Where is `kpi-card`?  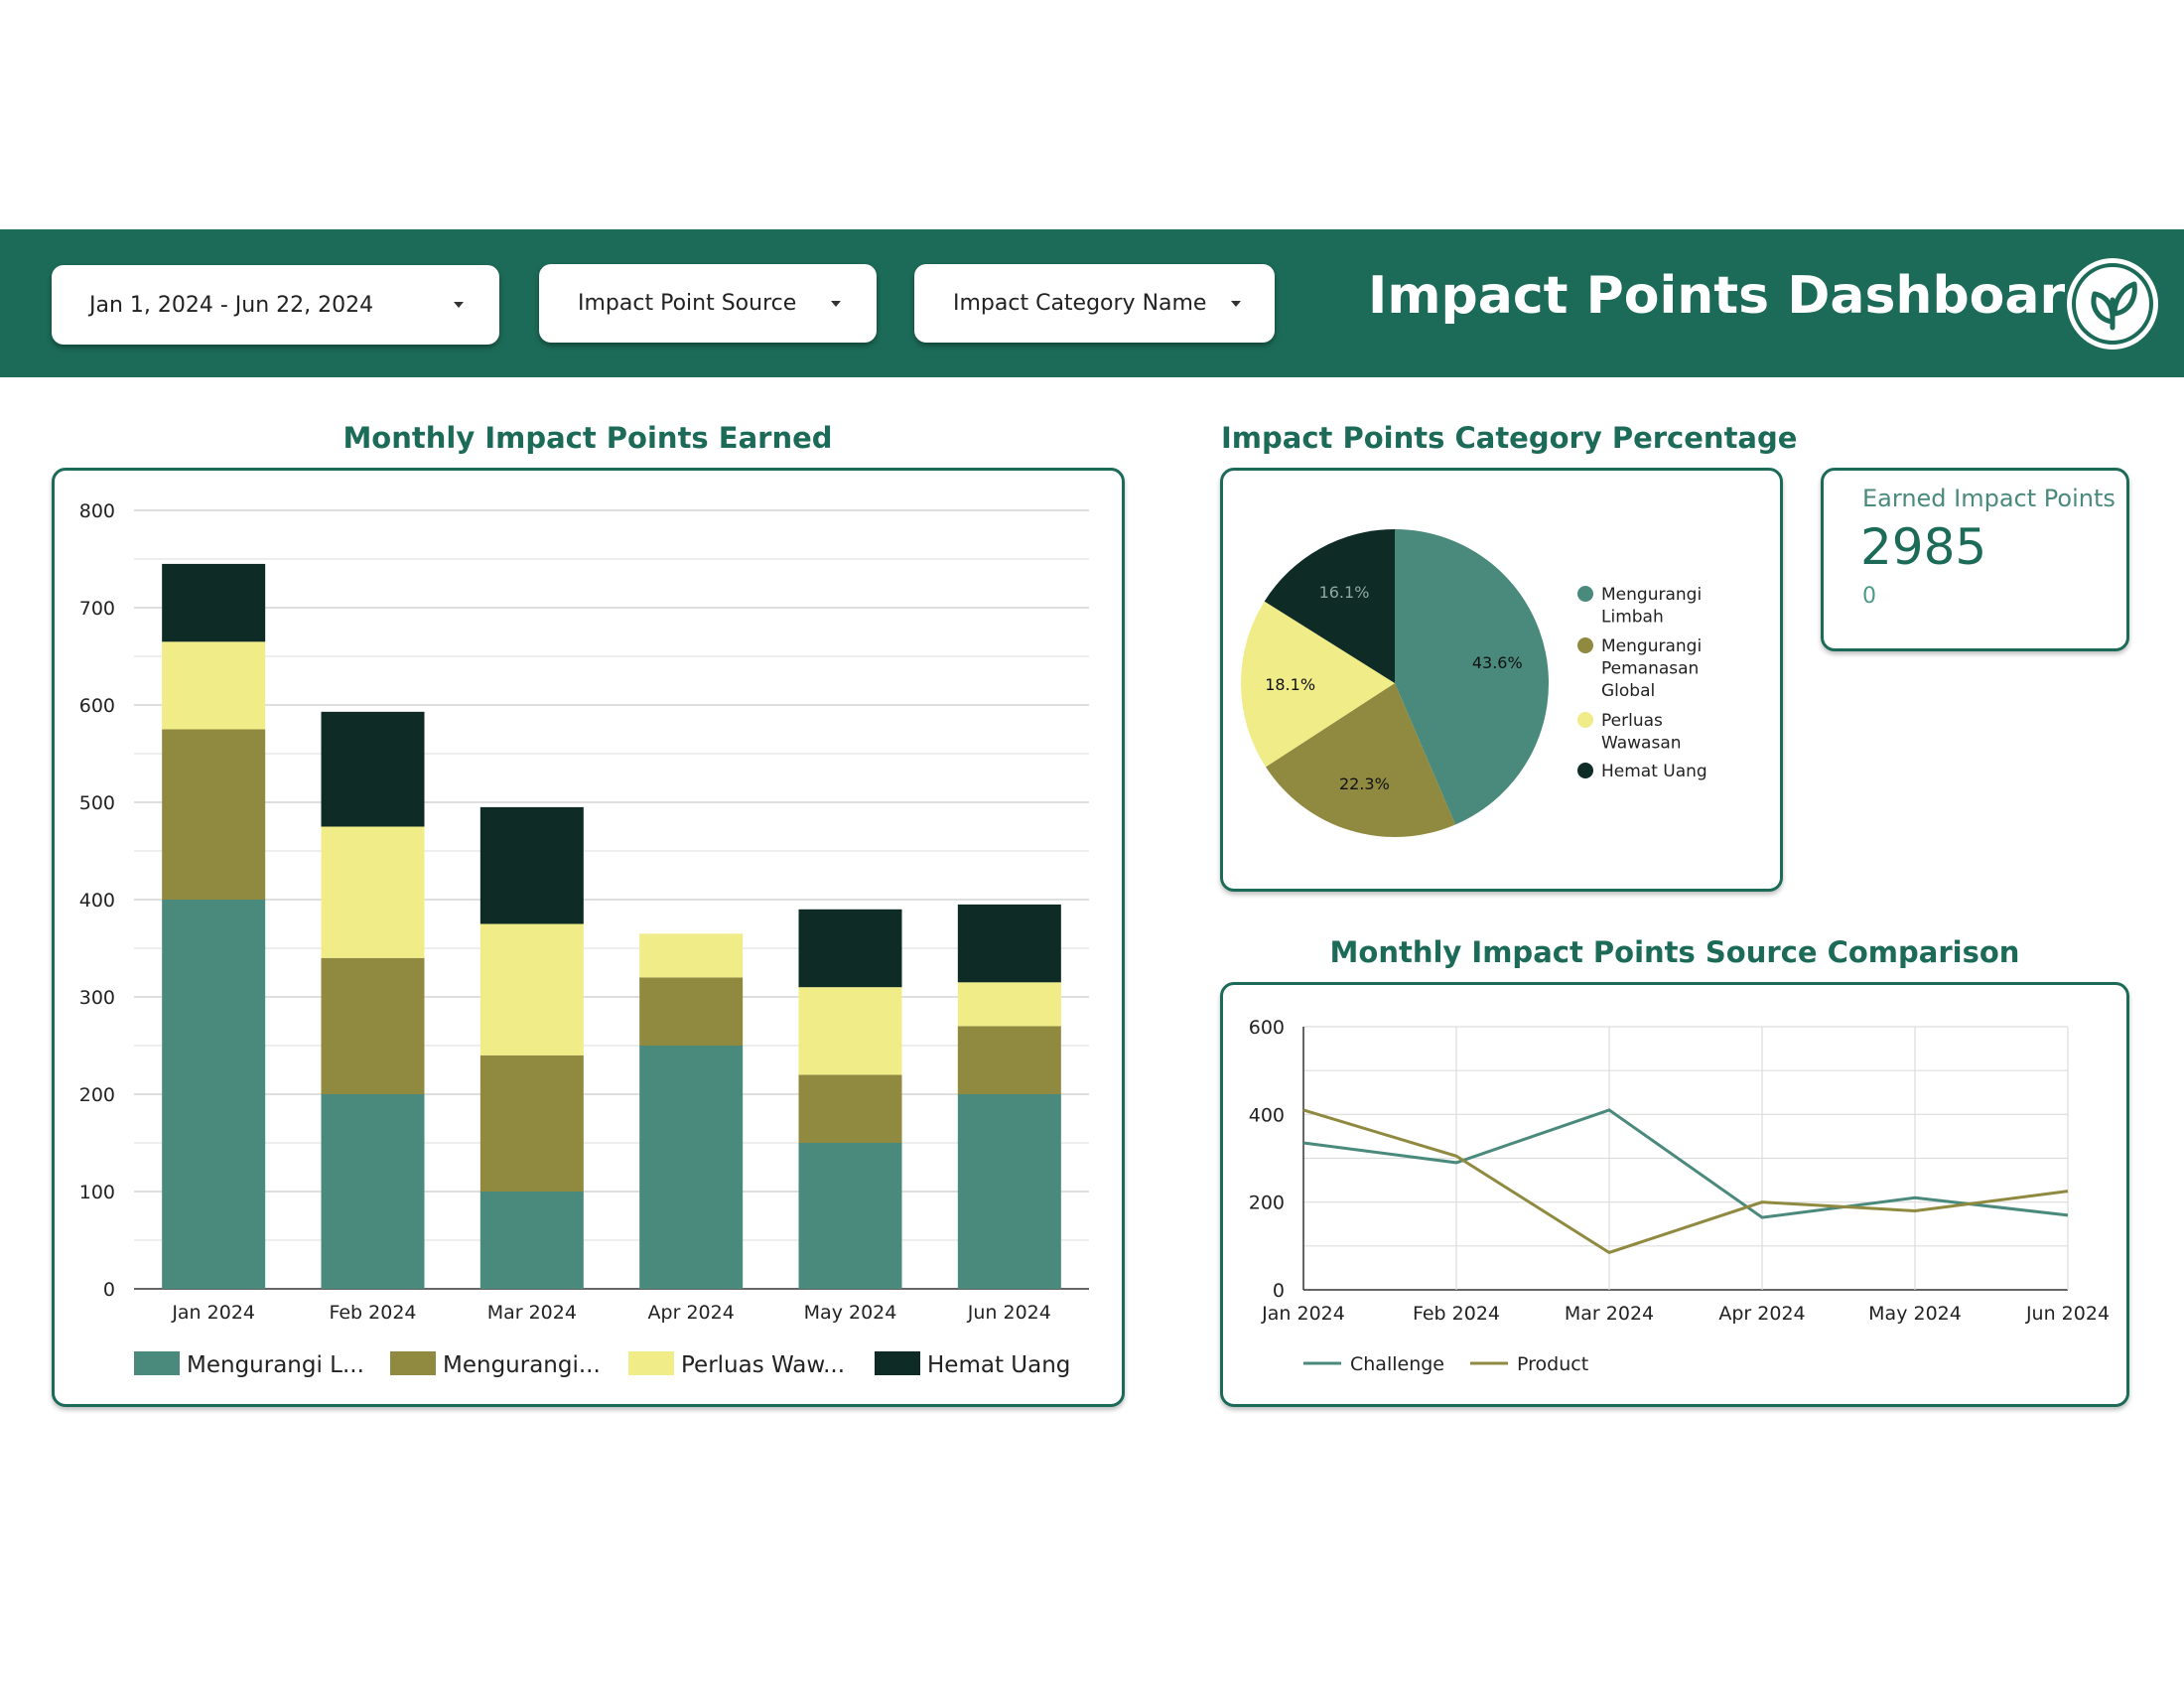 kpi-card is located at coordinates (1975, 559).